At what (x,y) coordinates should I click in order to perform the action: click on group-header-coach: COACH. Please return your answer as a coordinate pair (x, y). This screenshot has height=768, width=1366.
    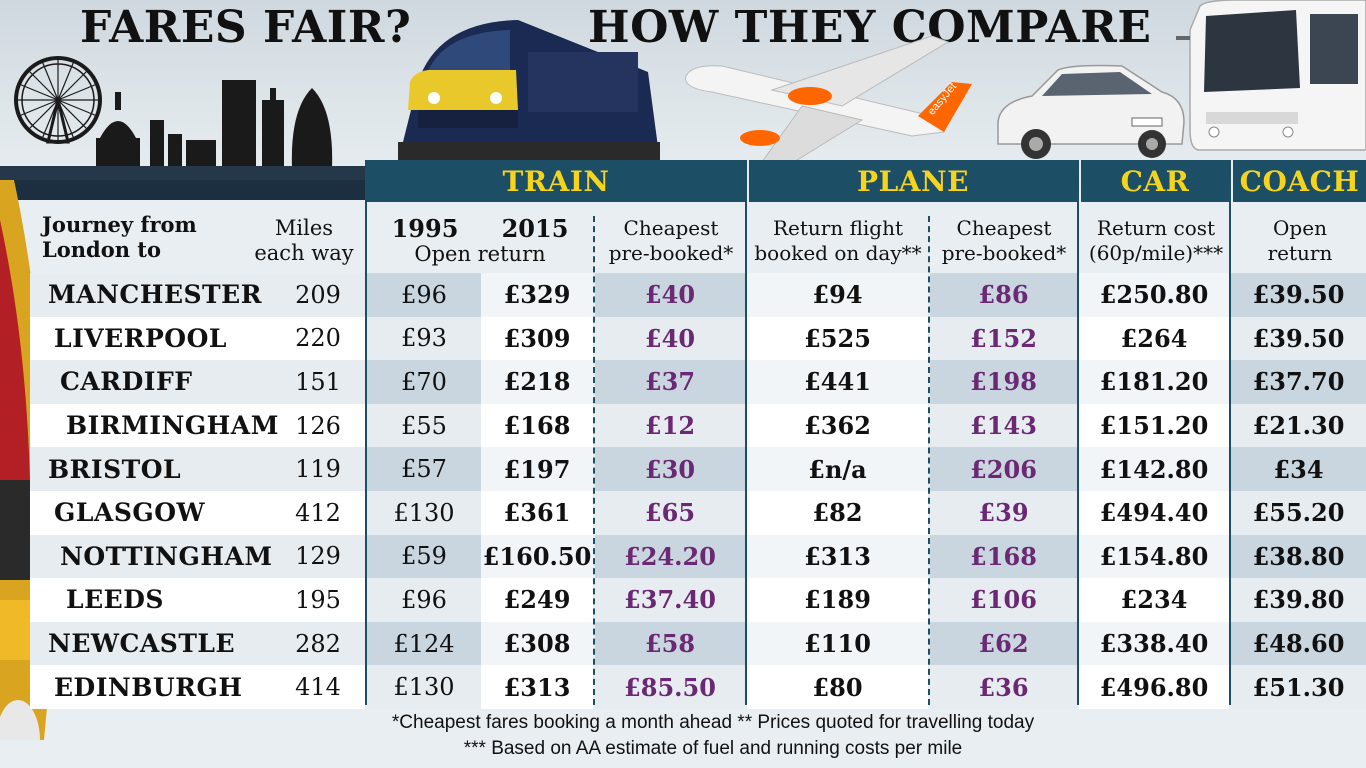
    Looking at the image, I should click on (1299, 181).